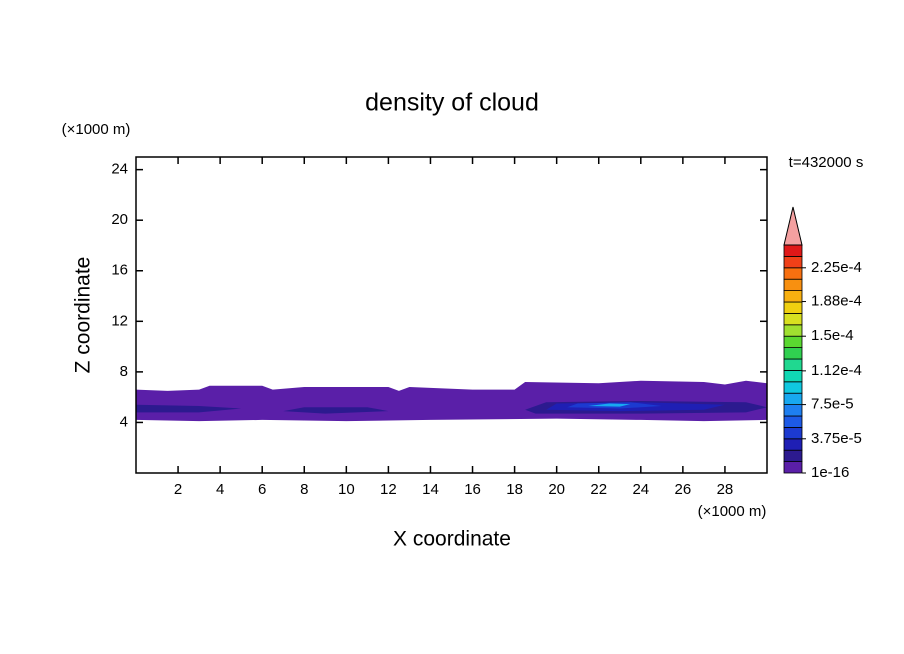 The image size is (904, 654). I want to click on y-axis-label: Z coordinate, so click(83, 315).